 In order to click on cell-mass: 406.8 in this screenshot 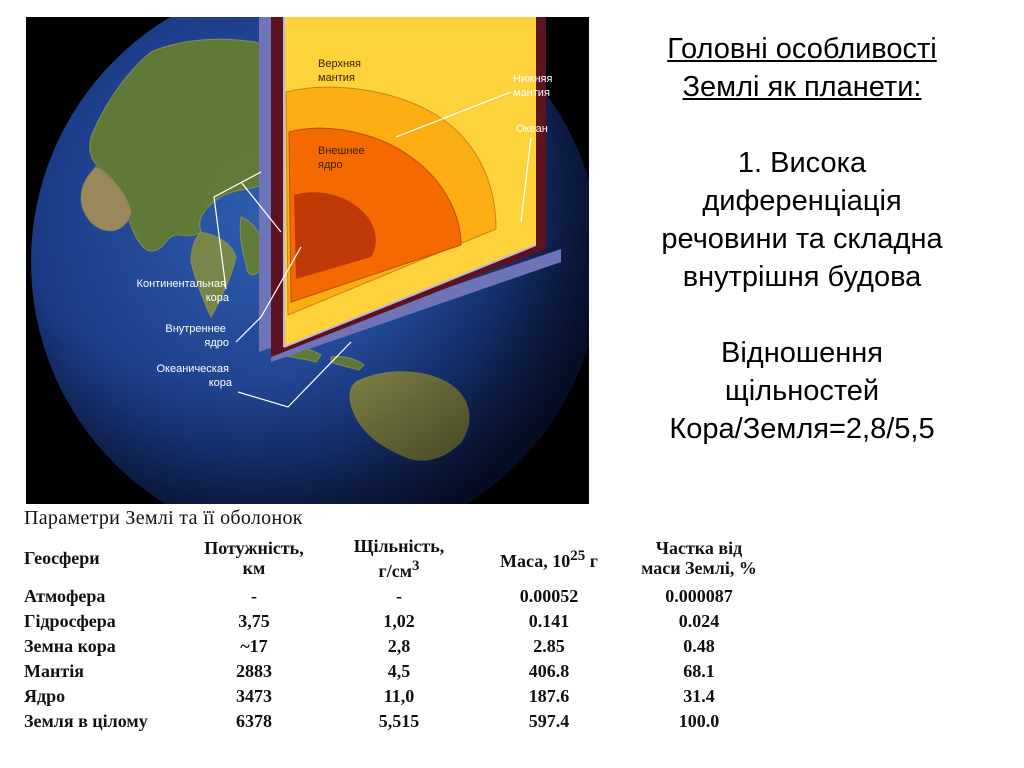, I will do `click(549, 671)`.